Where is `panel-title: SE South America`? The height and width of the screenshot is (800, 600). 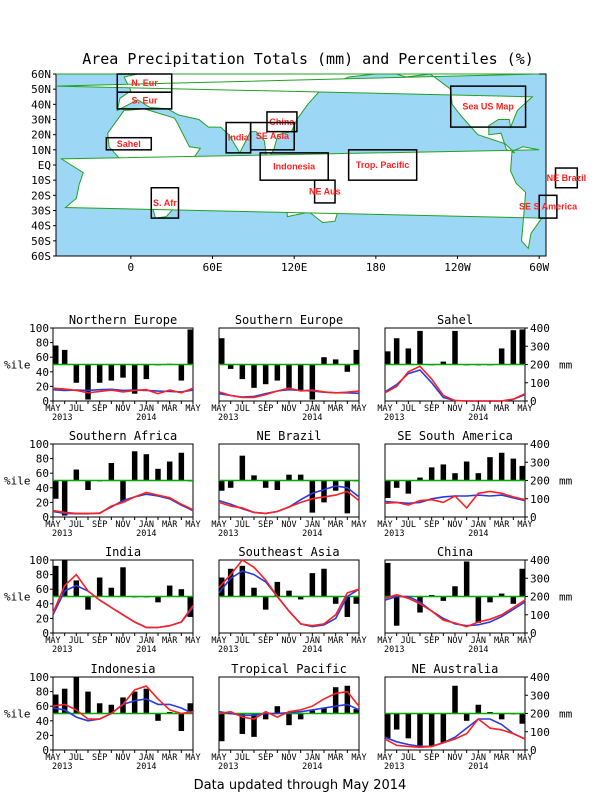 panel-title: SE South America is located at coordinates (455, 436).